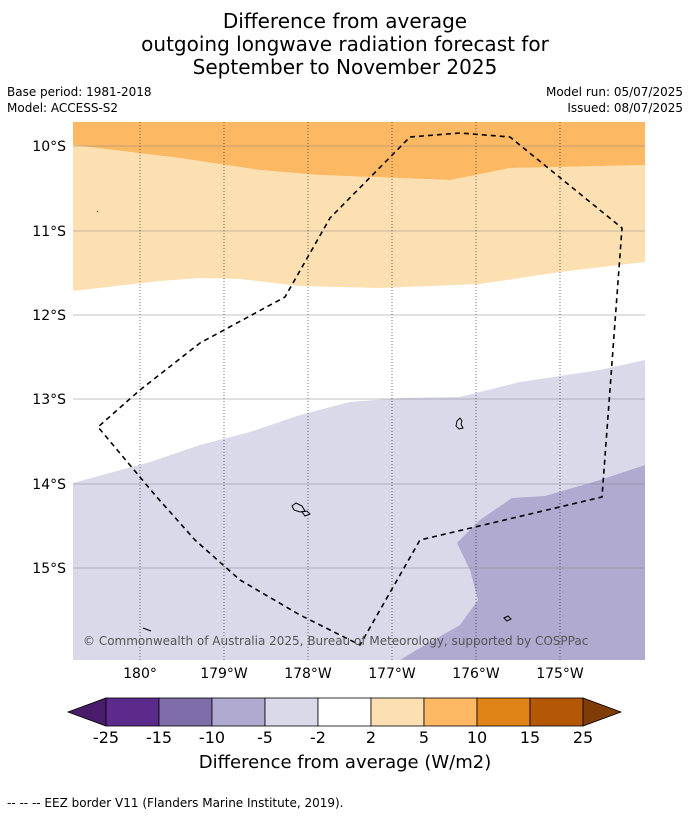 Image resolution: width=690 pixels, height=816 pixels. Describe the element at coordinates (86, 712) in the screenshot. I see `colorbar-extend-low` at that location.